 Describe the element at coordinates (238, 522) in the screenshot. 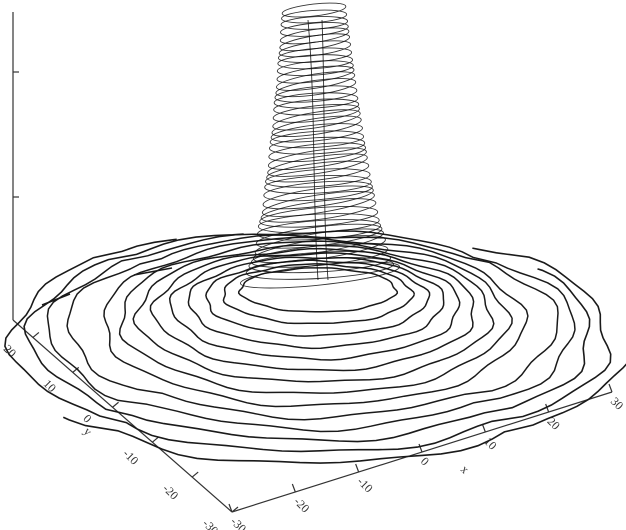

I see `x-tick-label: -30` at that location.